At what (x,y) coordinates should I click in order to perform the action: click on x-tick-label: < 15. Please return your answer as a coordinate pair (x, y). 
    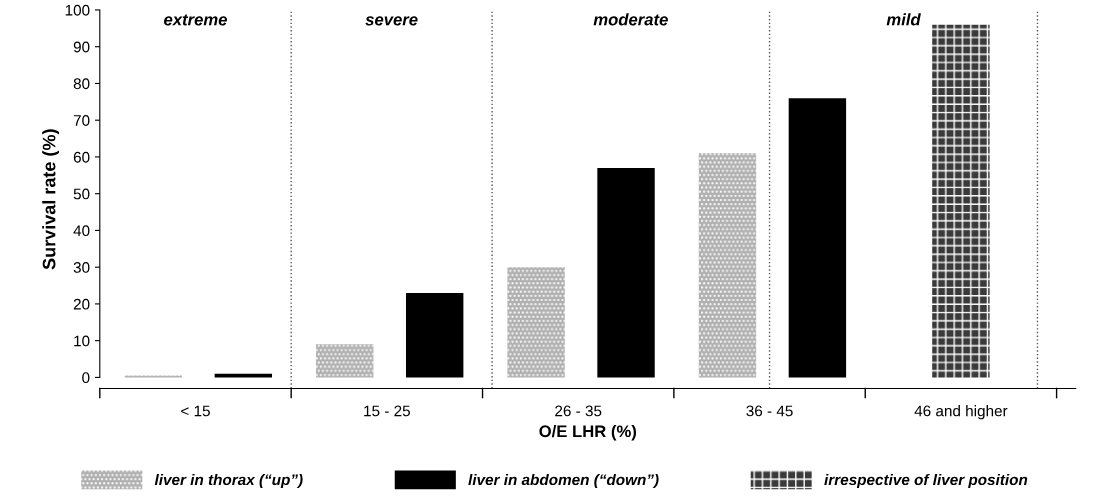
    Looking at the image, I should click on (195, 411).